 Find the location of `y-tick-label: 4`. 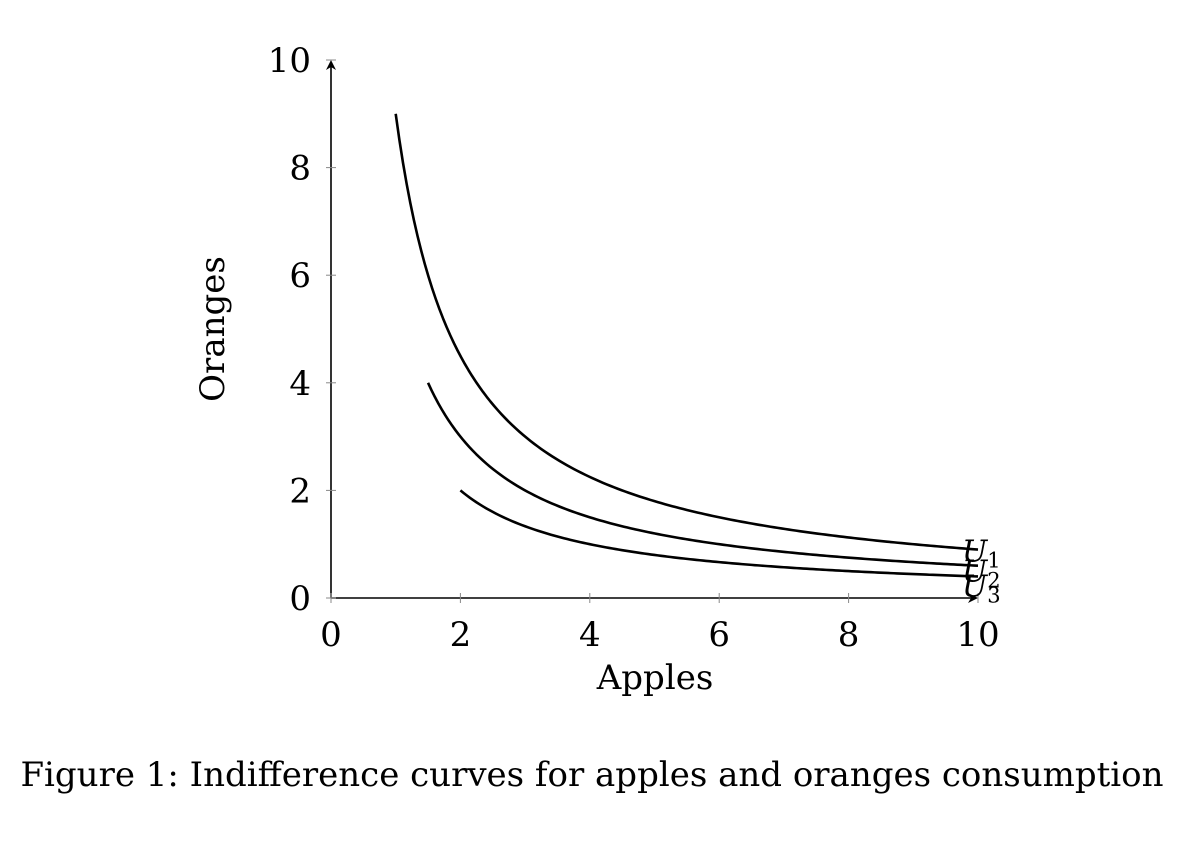

y-tick-label: 4 is located at coordinates (300, 384).